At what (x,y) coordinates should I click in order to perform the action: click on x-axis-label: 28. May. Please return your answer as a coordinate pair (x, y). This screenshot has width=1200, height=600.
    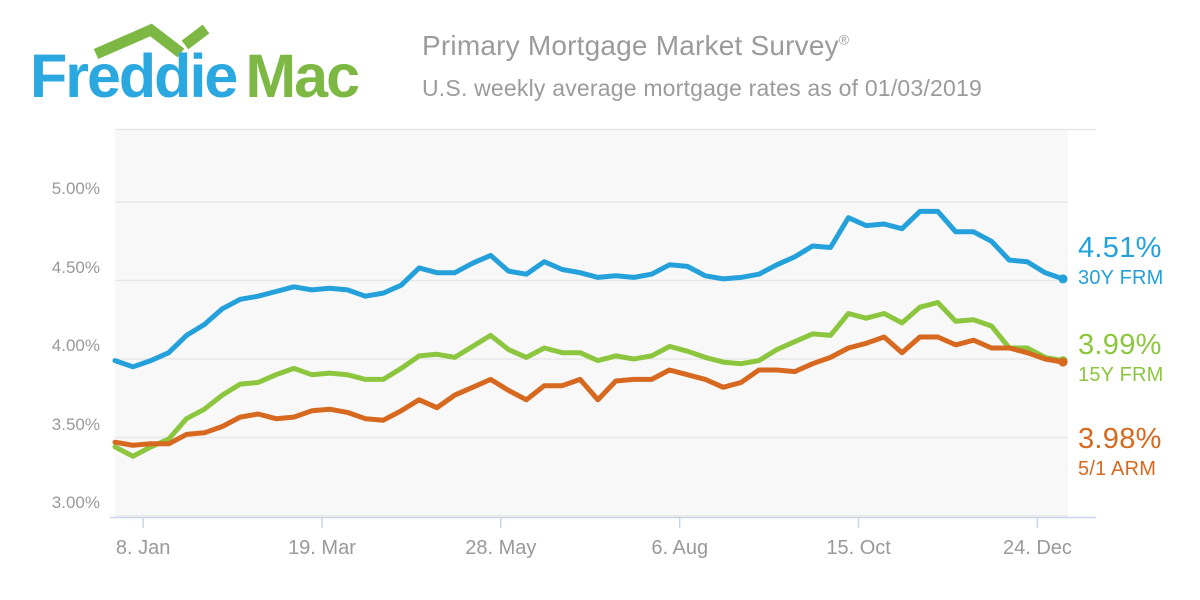
    Looking at the image, I should click on (501, 548).